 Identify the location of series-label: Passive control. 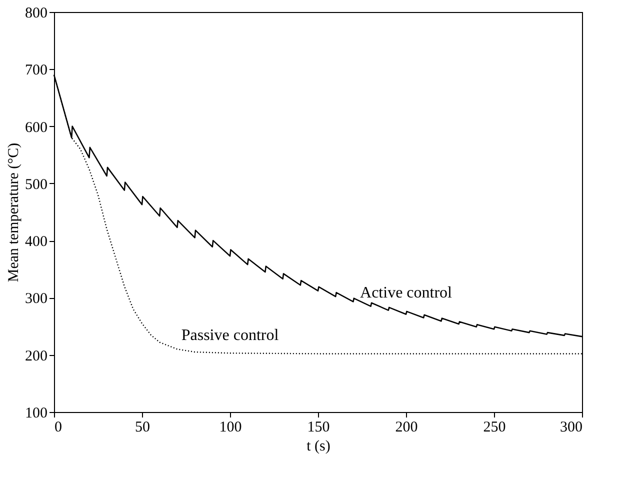
(230, 335).